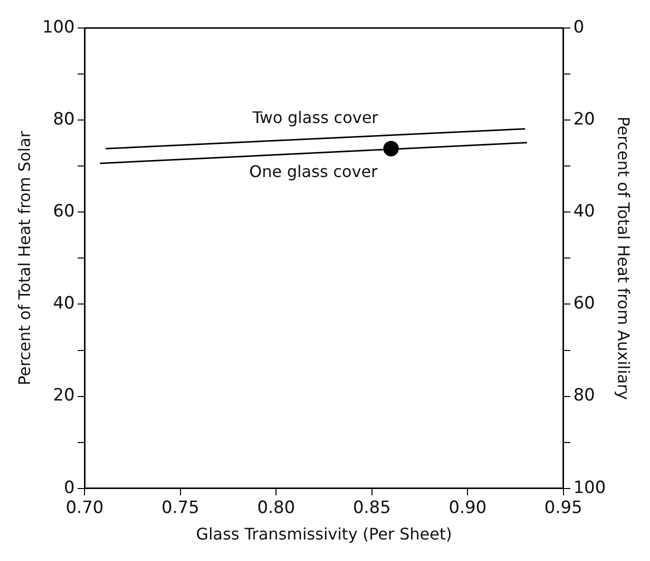 This screenshot has width=650, height=561. I want to click on series-label: Two glass cover, so click(315, 117).